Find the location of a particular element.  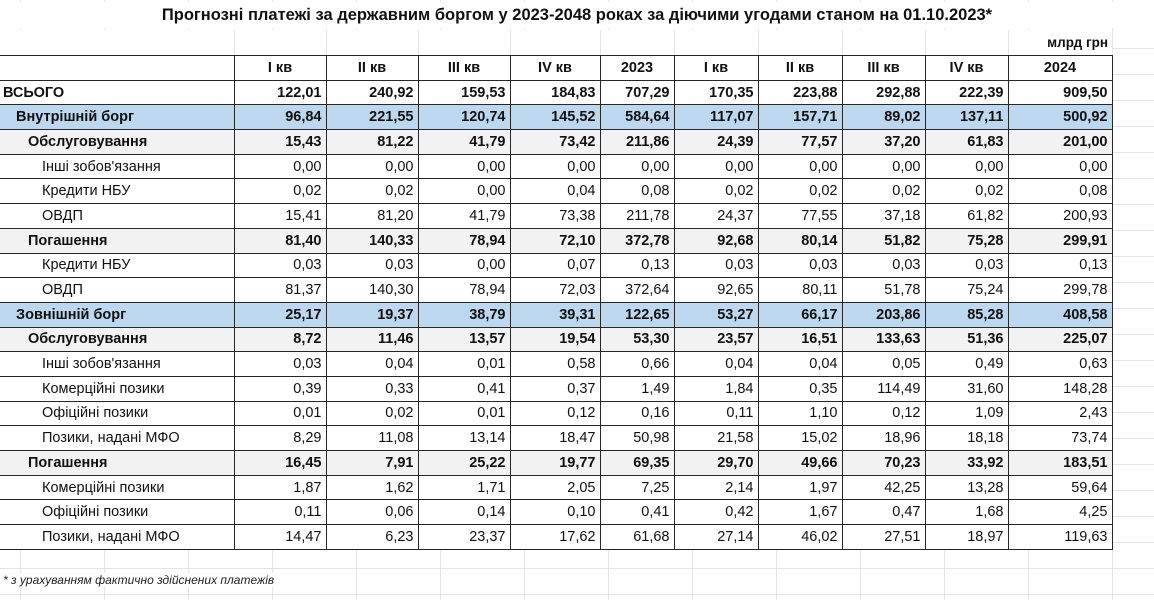

value-cell: 1,68 is located at coordinates (966, 512).